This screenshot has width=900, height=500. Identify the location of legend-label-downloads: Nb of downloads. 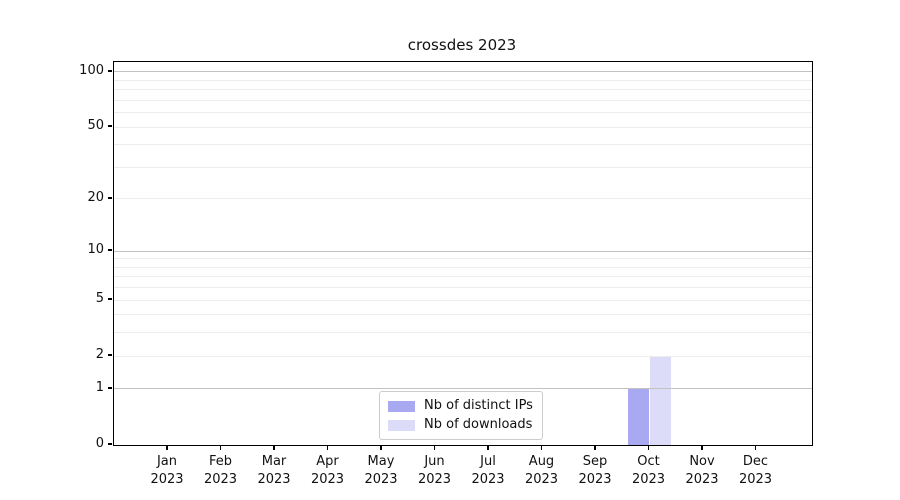
(478, 424).